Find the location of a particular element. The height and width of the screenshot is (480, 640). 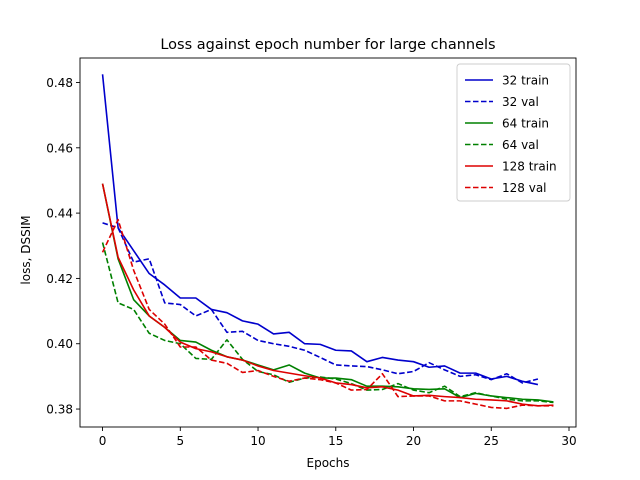

y-axis-label: loss, DSSIM is located at coordinates (26, 249).